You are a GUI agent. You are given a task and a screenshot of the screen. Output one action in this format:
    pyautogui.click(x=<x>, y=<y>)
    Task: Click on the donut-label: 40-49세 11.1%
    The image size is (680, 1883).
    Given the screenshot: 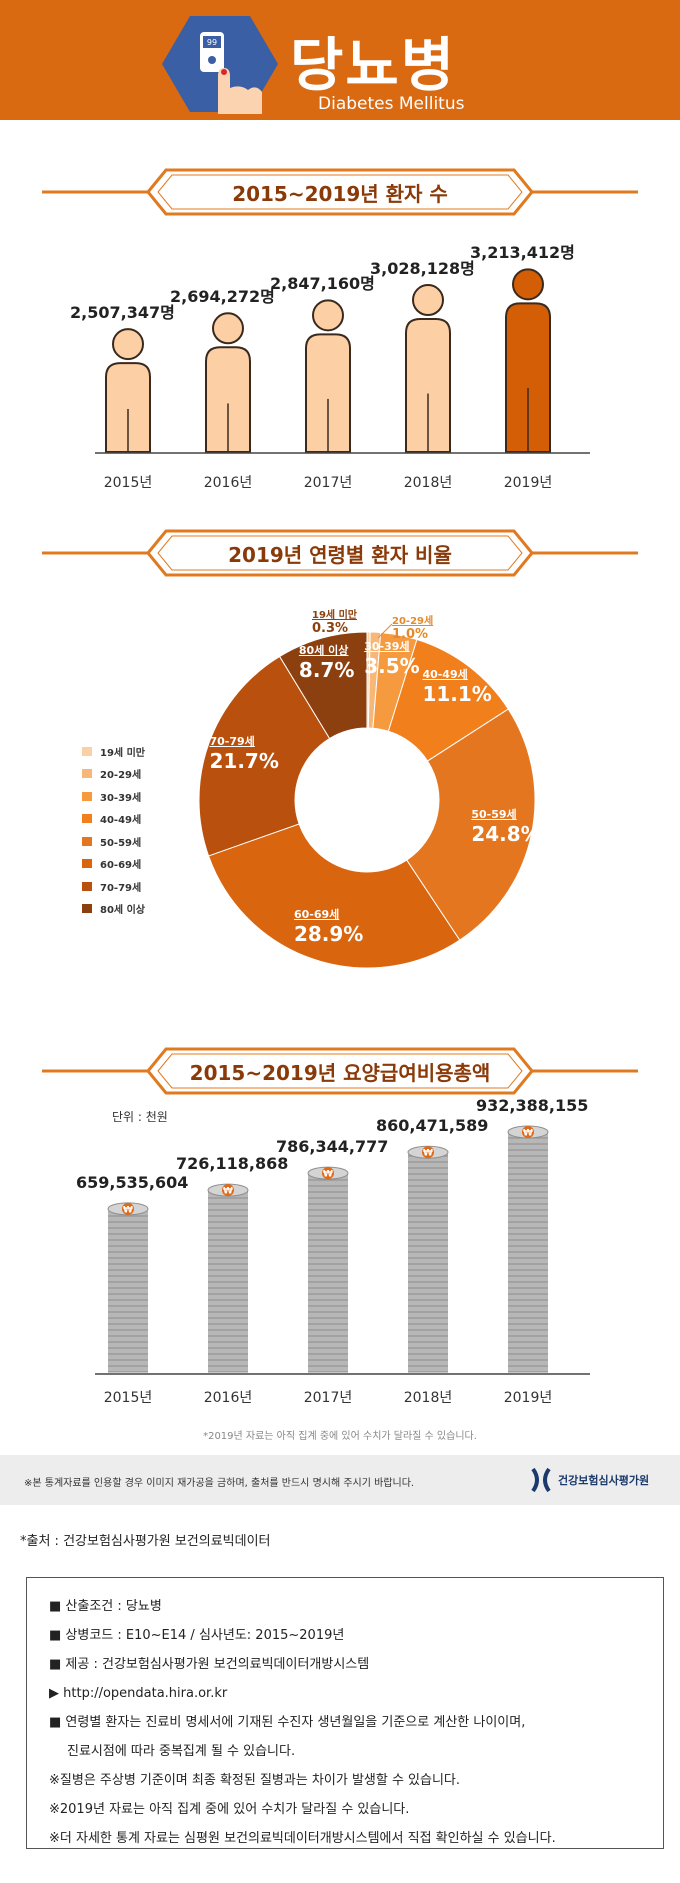 What is the action you would take?
    pyautogui.click(x=456, y=686)
    